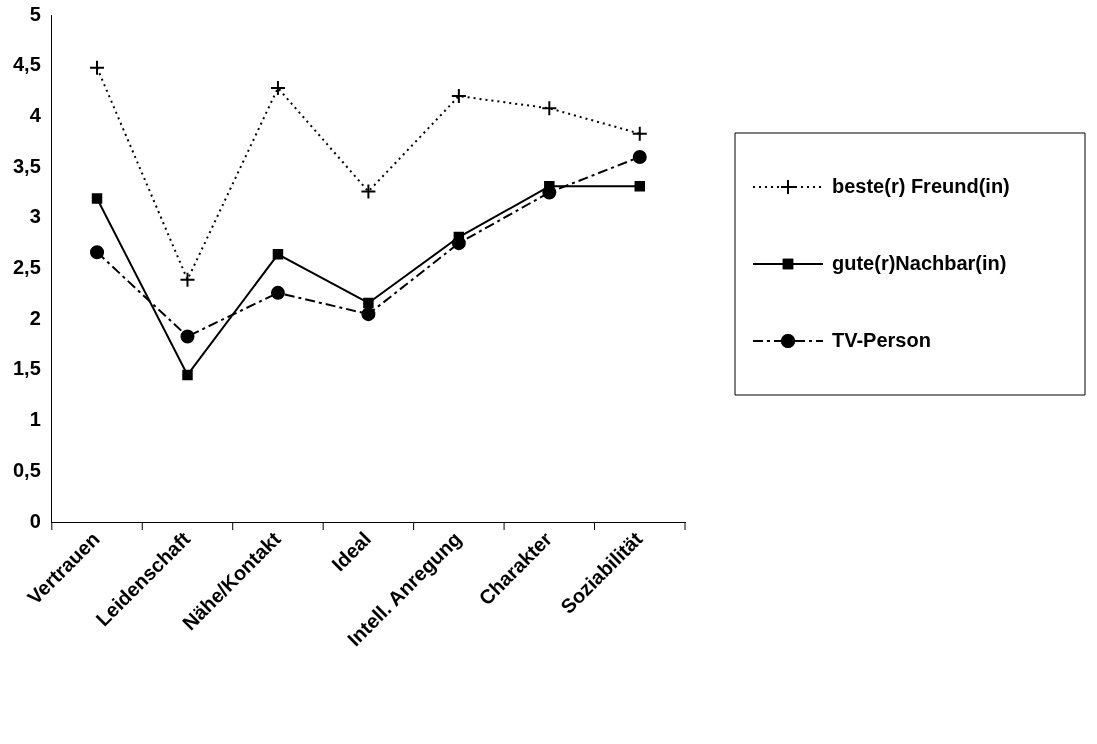 The image size is (1097, 744). What do you see at coordinates (881, 339) in the screenshot?
I see `legend-label: TV-Person` at bounding box center [881, 339].